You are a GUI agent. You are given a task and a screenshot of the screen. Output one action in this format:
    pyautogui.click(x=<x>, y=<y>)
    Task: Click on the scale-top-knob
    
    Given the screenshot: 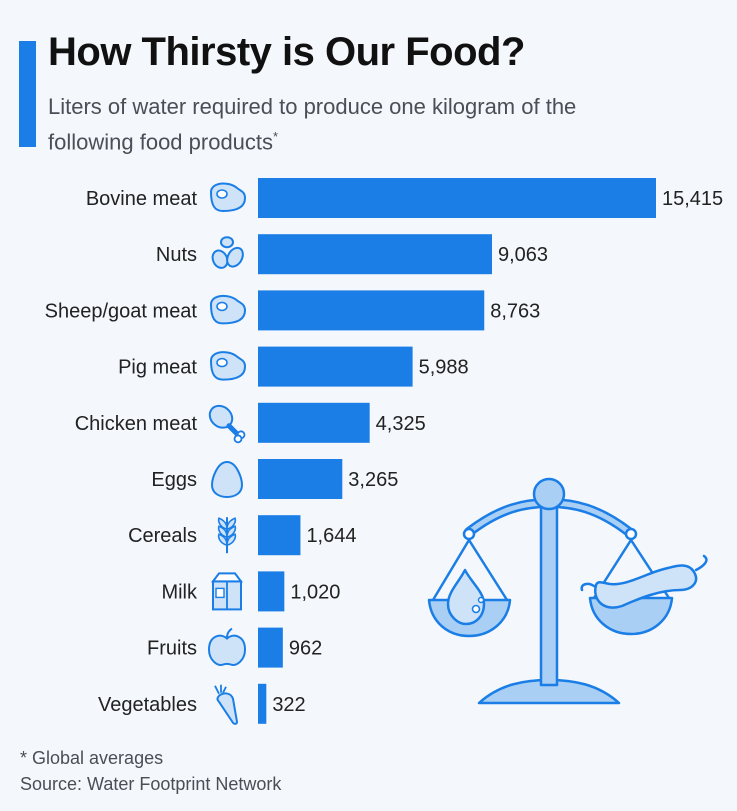 What is the action you would take?
    pyautogui.click(x=549, y=494)
    